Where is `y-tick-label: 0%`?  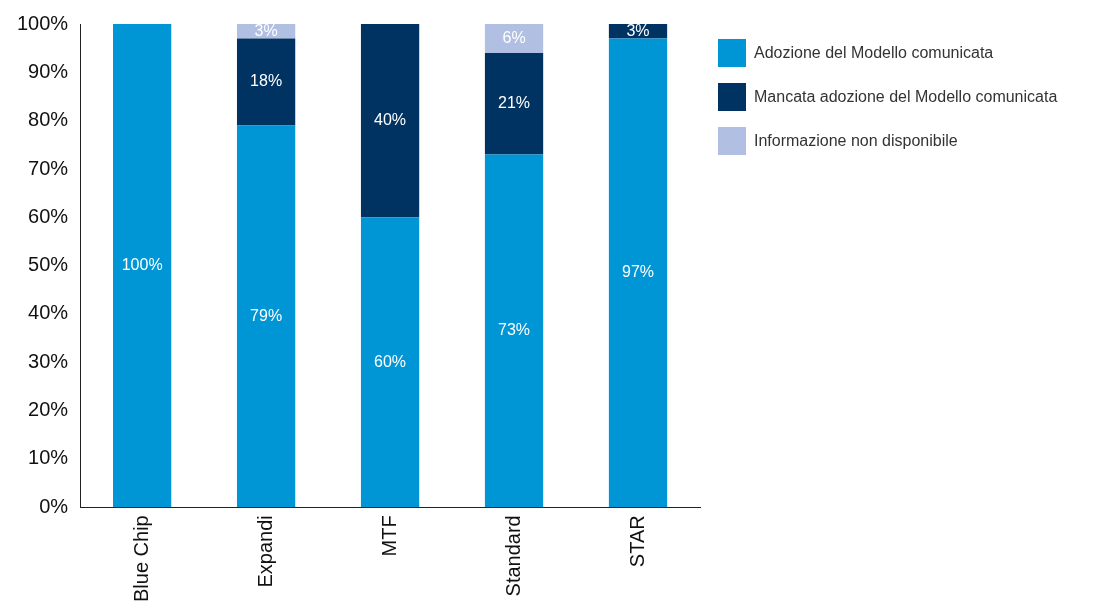
y-tick-label: 0% is located at coordinates (54, 505).